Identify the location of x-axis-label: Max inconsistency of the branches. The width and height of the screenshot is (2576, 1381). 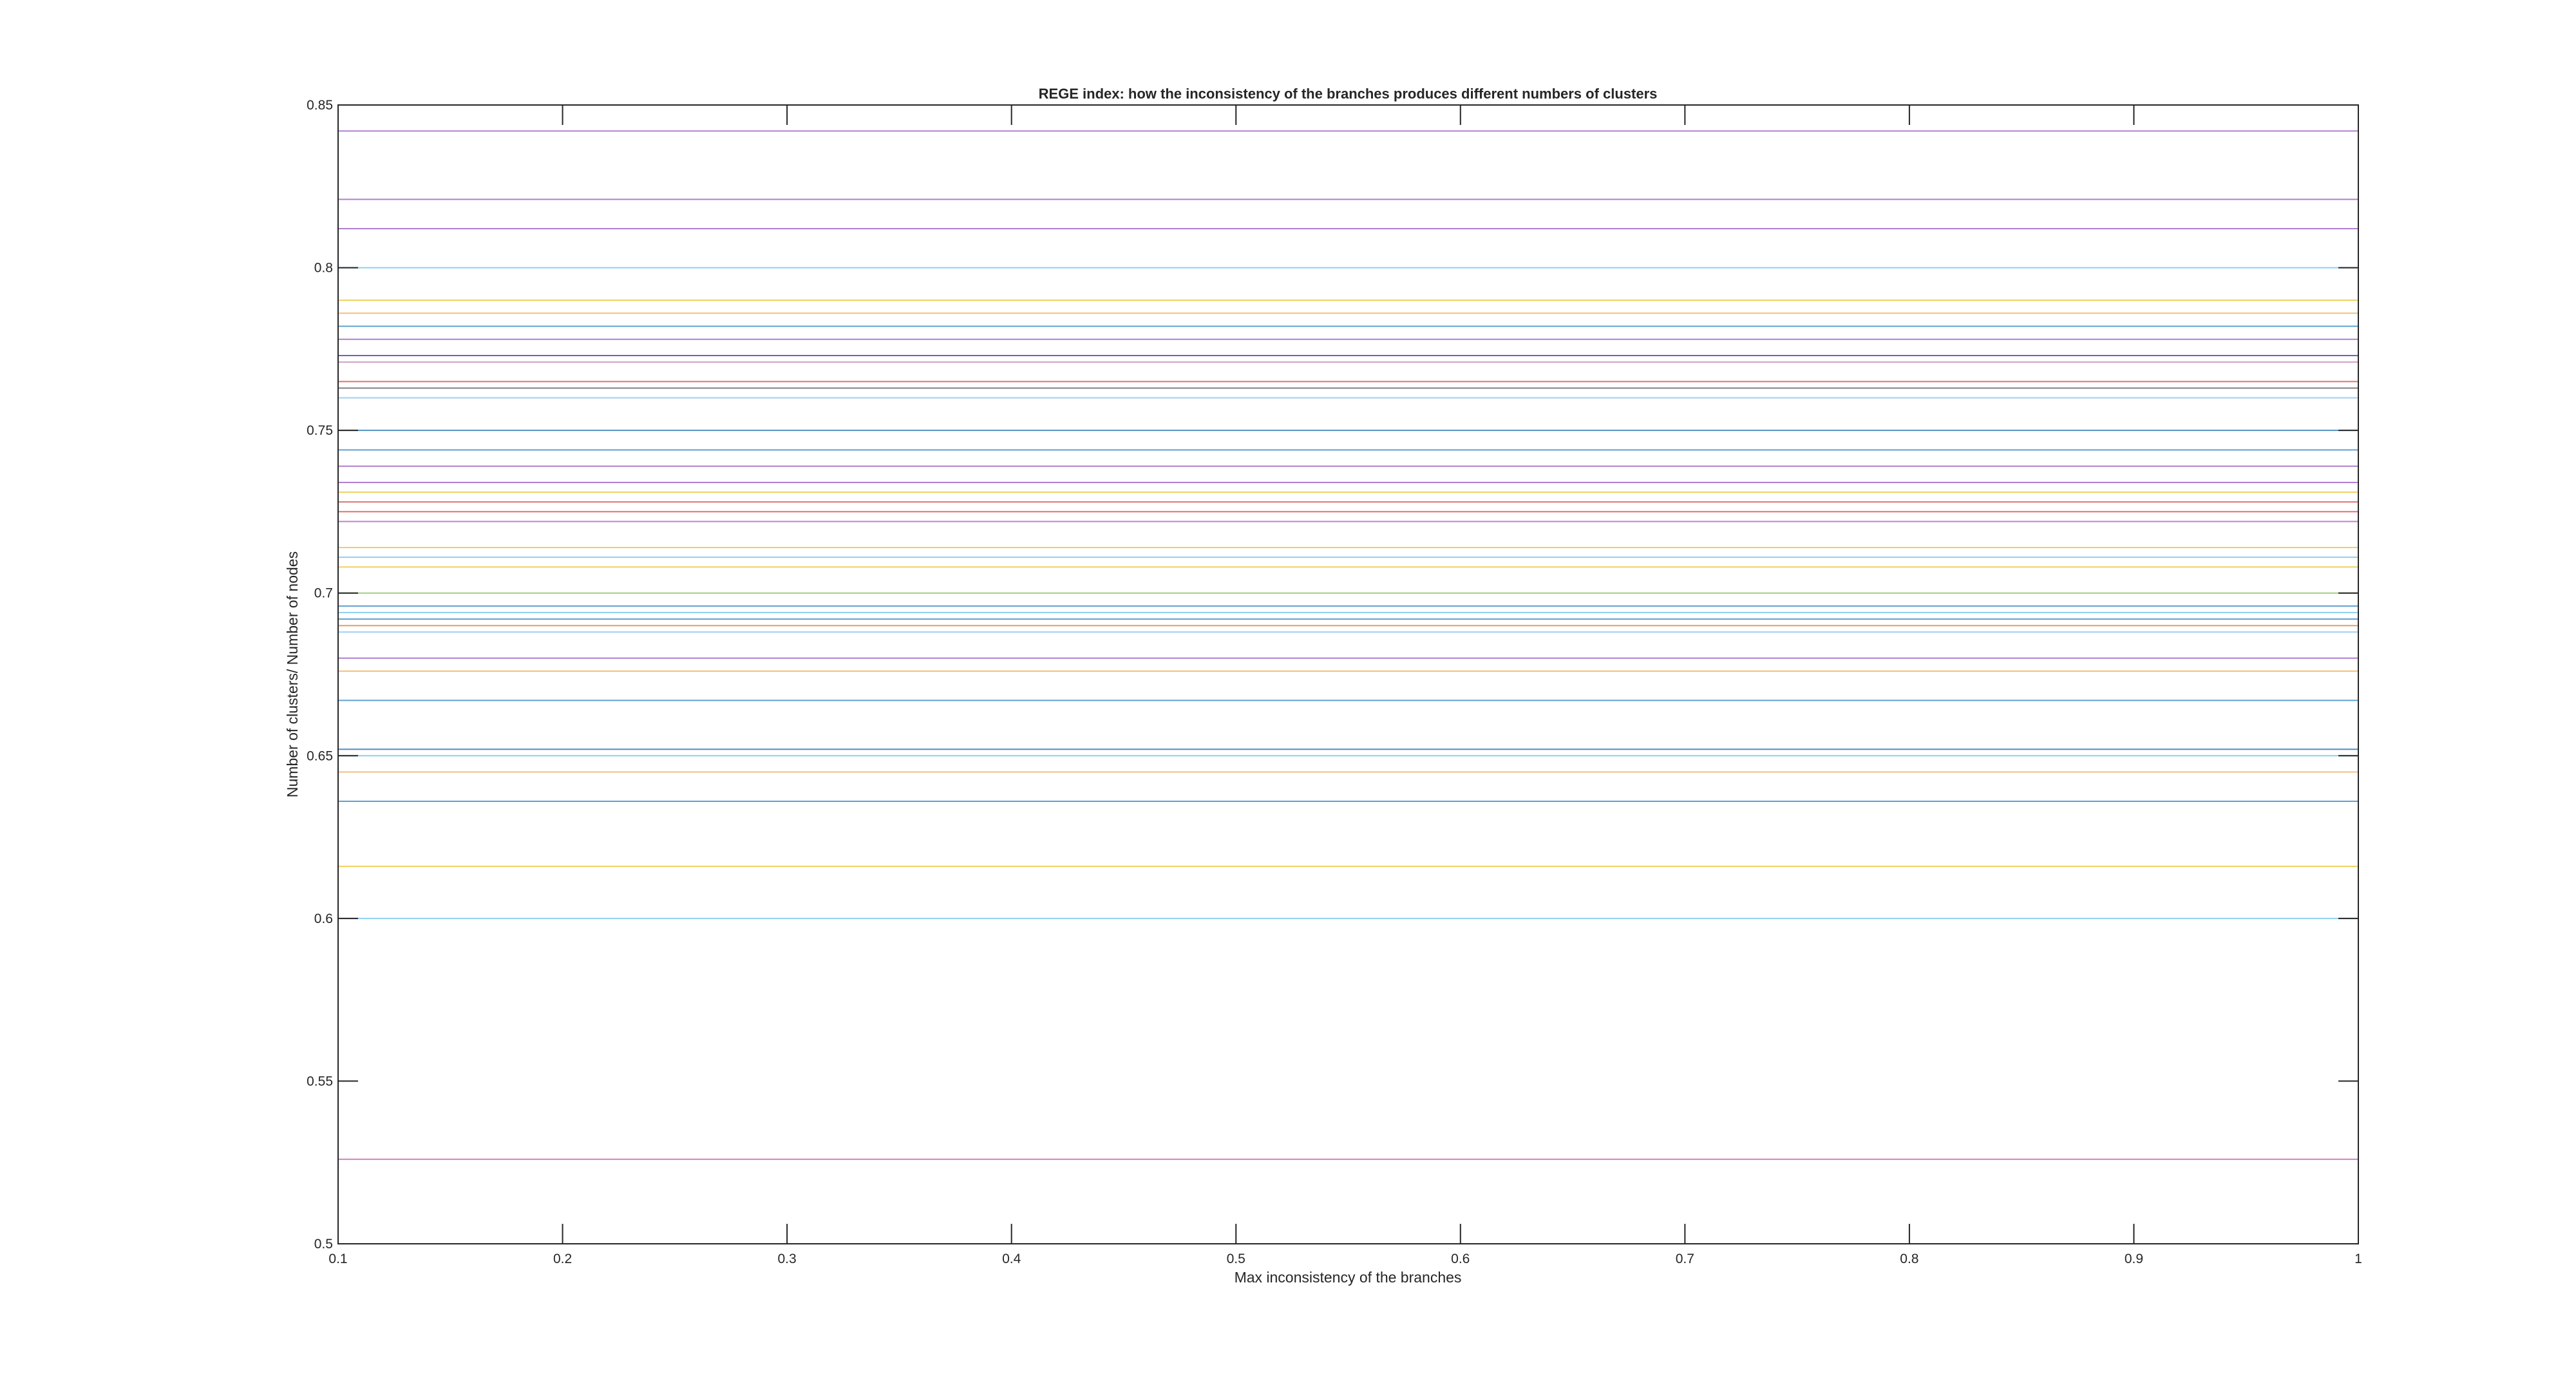
(1349, 1277).